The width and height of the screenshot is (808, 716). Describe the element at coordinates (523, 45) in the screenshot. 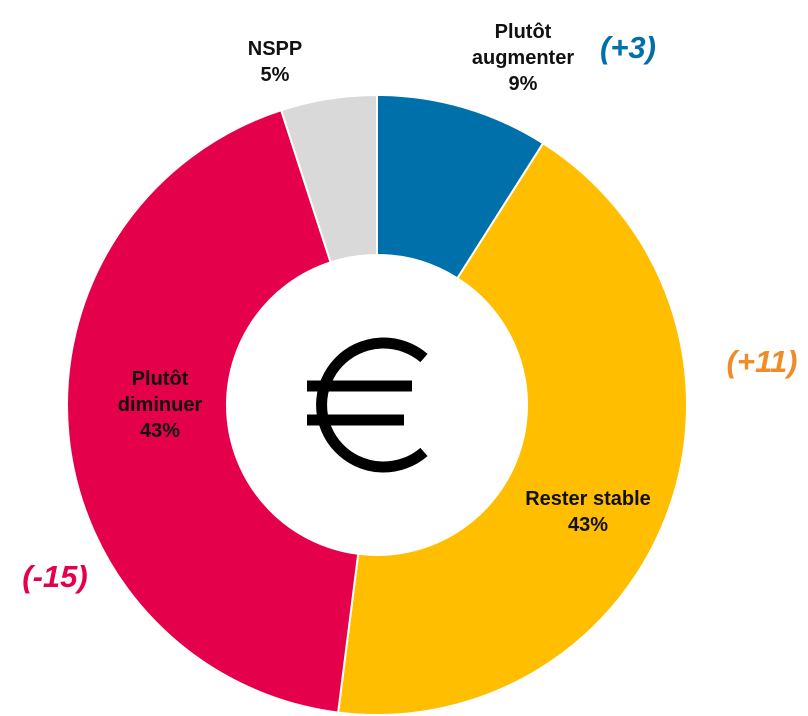

I see `category-label: Plutôt augmenter` at that location.